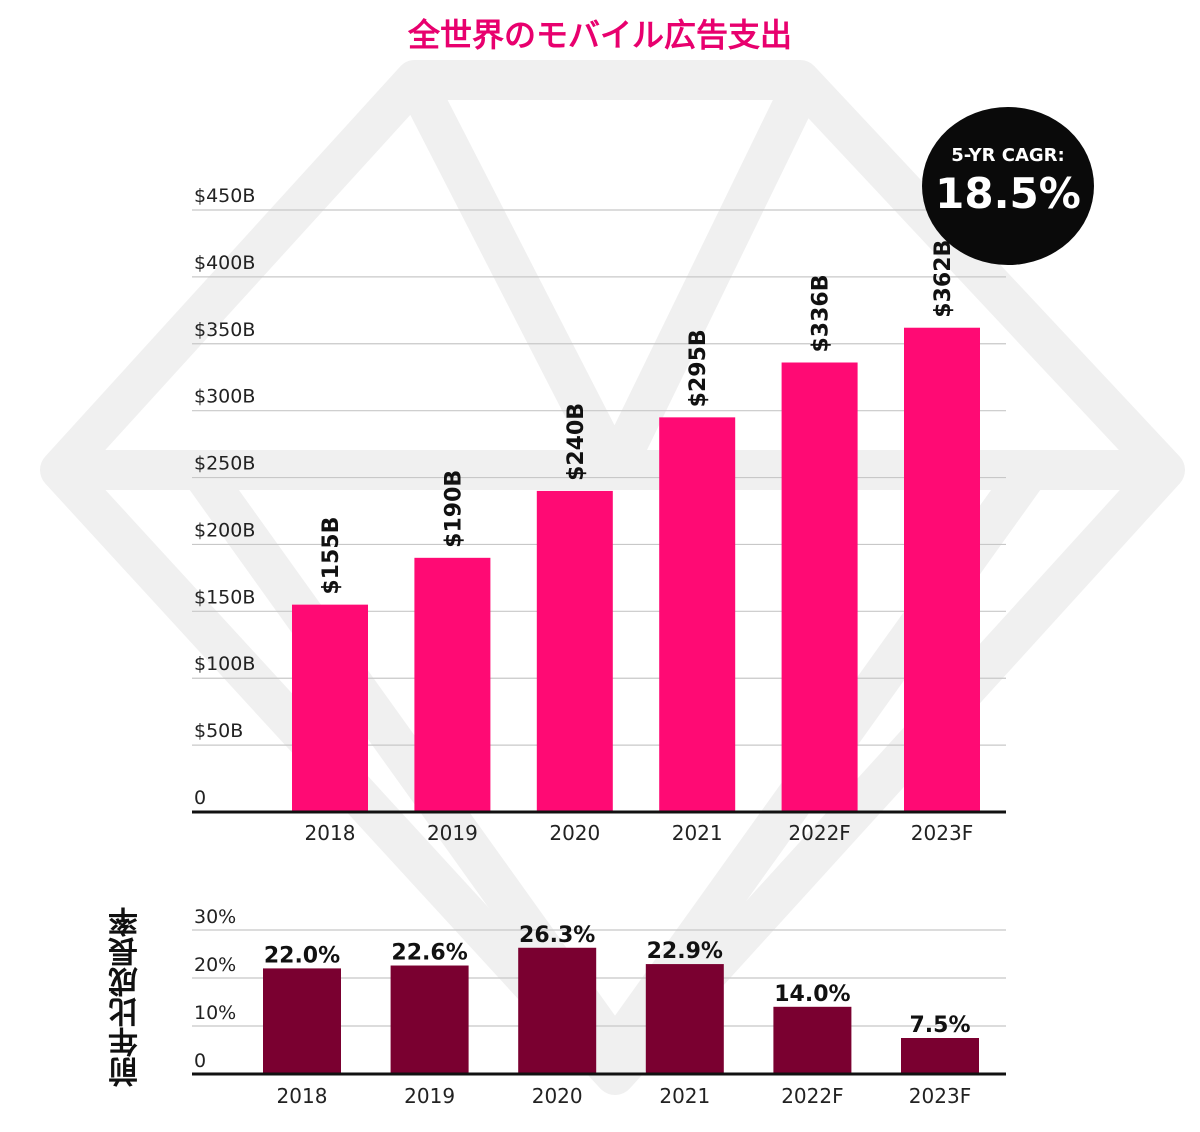 The image size is (1200, 1132). I want to click on bar-value-label: $362B, so click(943, 279).